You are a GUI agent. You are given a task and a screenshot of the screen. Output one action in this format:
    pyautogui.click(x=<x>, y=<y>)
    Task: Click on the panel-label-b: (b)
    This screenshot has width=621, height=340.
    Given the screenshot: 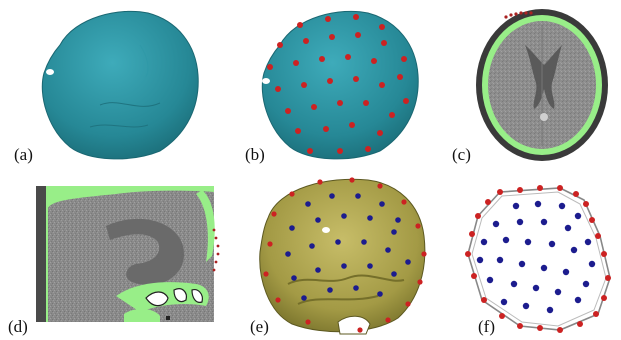 What is the action you would take?
    pyautogui.click(x=255, y=154)
    